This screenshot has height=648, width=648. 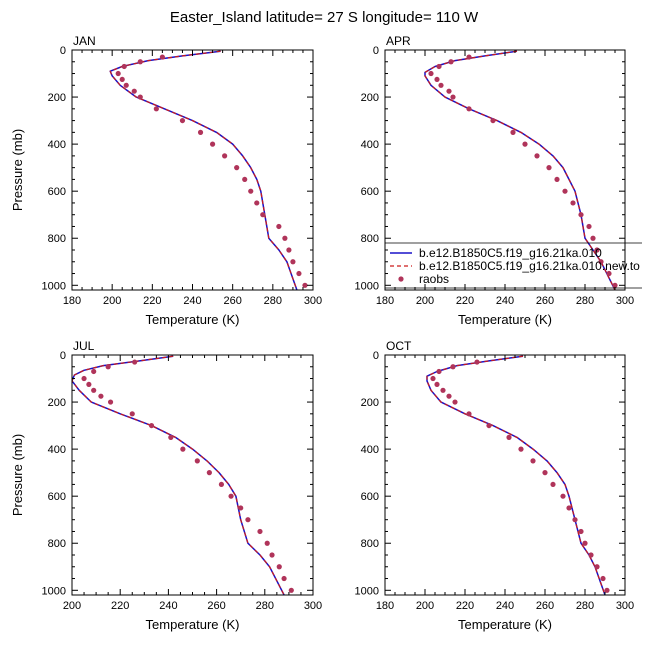 What do you see at coordinates (529, 266) in the screenshot?
I see `legend-label: b.e12.B1850C5.f19_g16.21ka.010.new.to` at bounding box center [529, 266].